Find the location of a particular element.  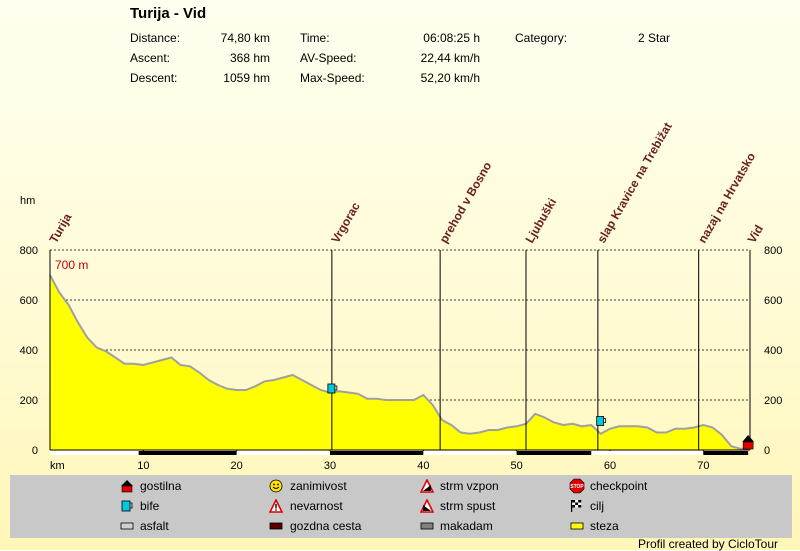

y-tick-left-800: 800 is located at coordinates (29, 251).